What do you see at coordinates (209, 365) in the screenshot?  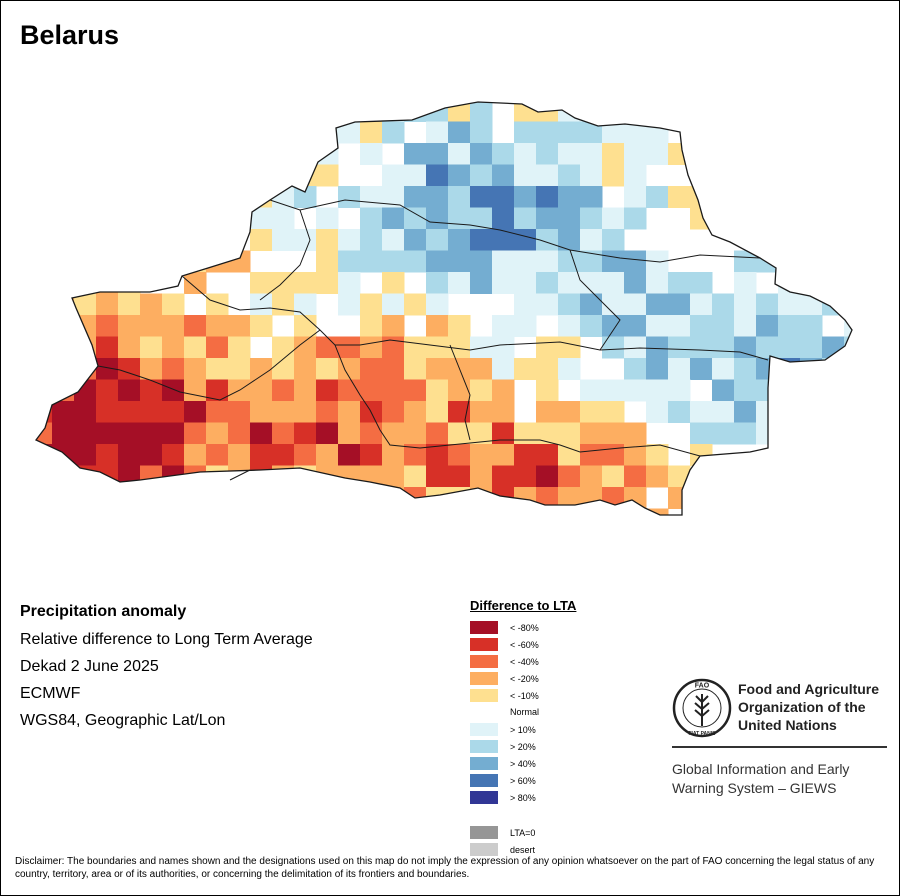 I see `region-boundary` at bounding box center [209, 365].